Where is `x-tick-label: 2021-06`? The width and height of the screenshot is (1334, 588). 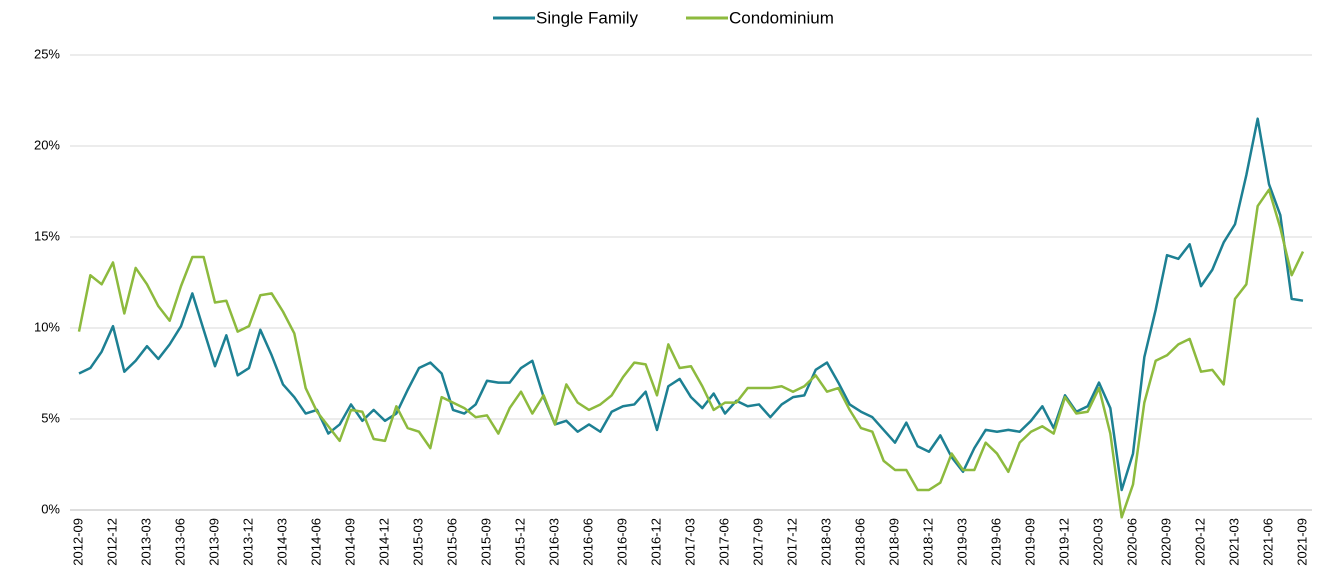
x-tick-label: 2021-06 is located at coordinates (1267, 542).